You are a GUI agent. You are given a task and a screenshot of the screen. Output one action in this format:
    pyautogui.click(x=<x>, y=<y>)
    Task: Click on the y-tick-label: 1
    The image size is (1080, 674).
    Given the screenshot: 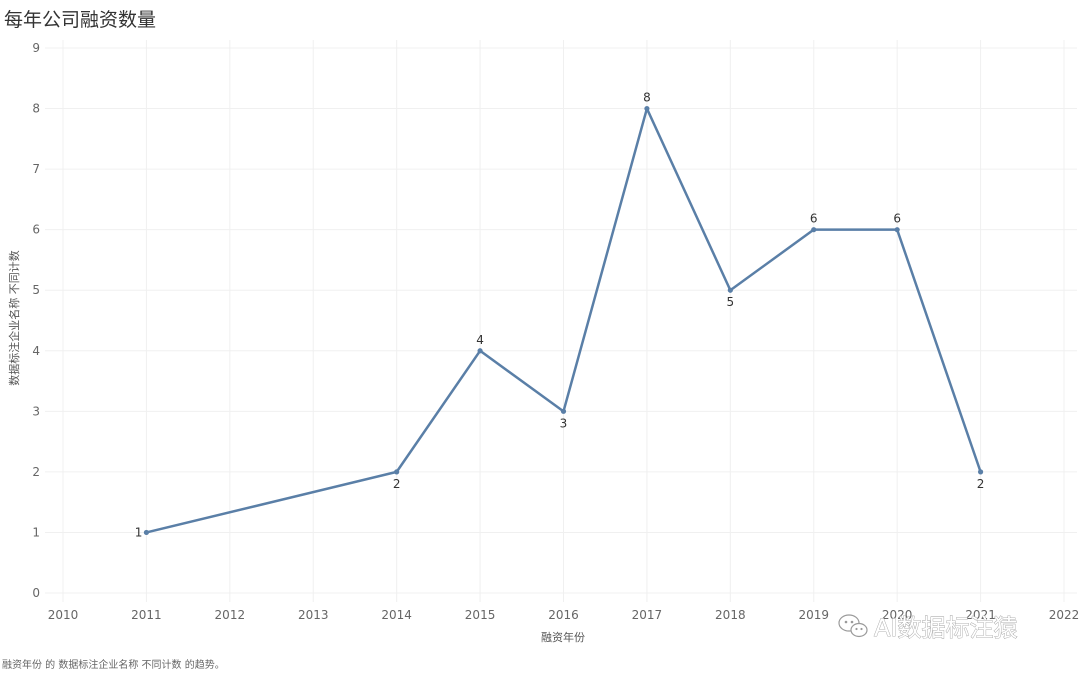 What is the action you would take?
    pyautogui.click(x=36, y=532)
    